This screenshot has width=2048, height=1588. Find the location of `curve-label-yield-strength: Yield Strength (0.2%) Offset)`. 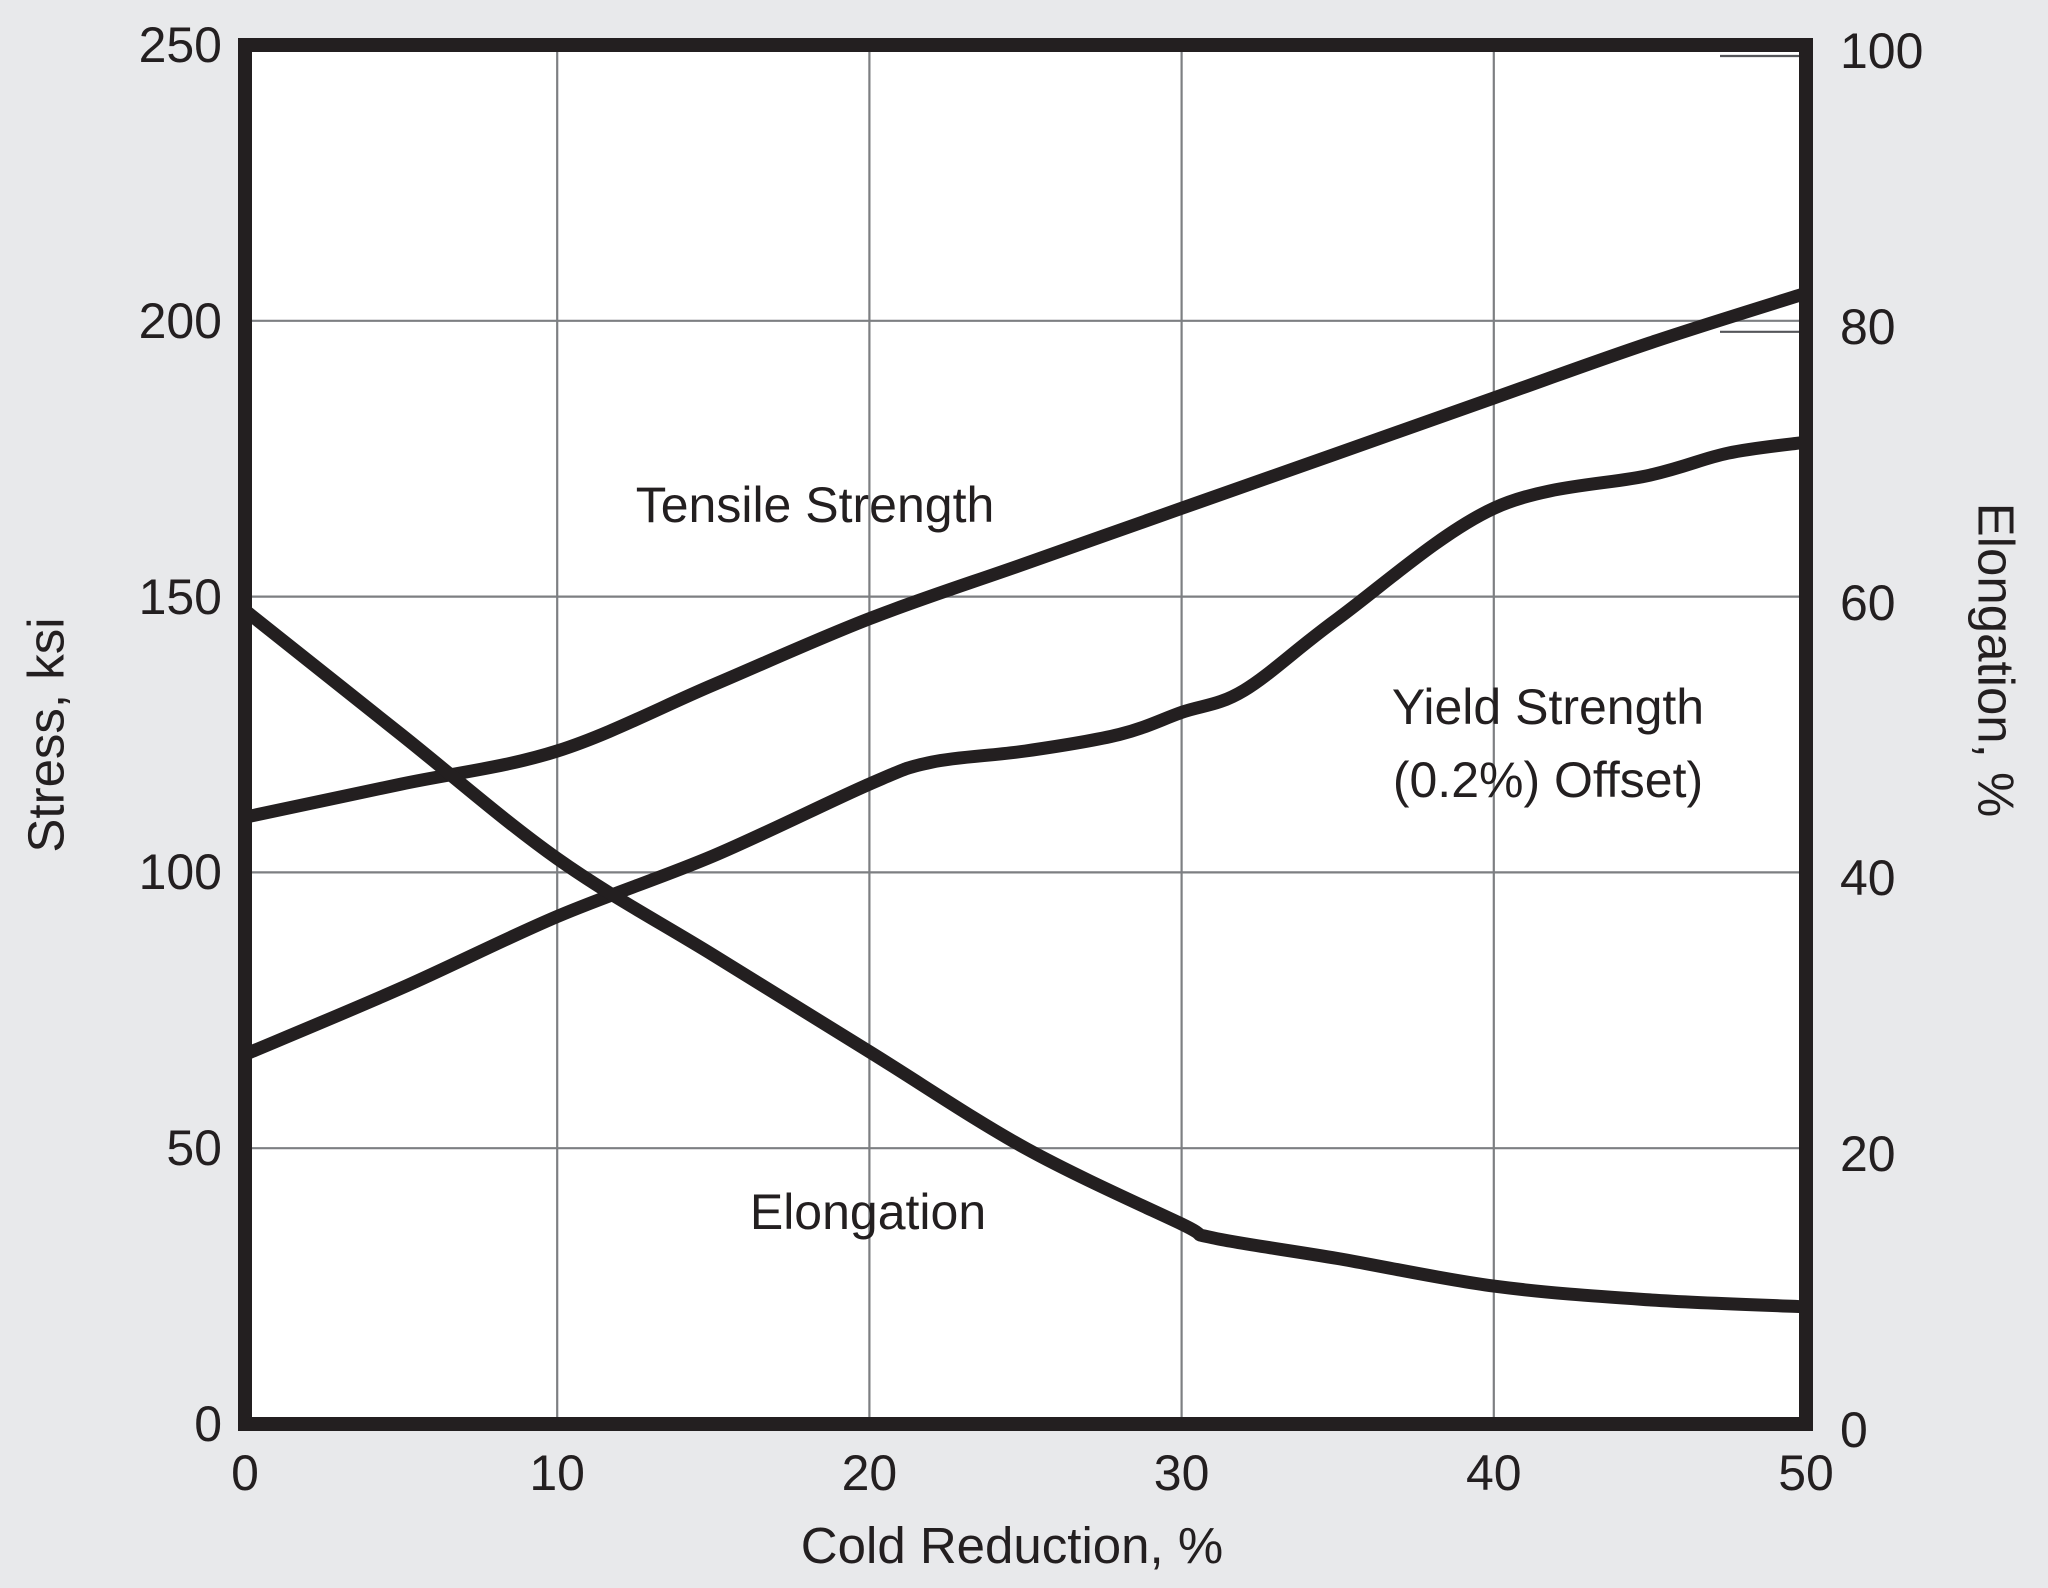

curve-label-yield-strength: Yield Strength (0.2%) Offset) is located at coordinates (1548, 744).